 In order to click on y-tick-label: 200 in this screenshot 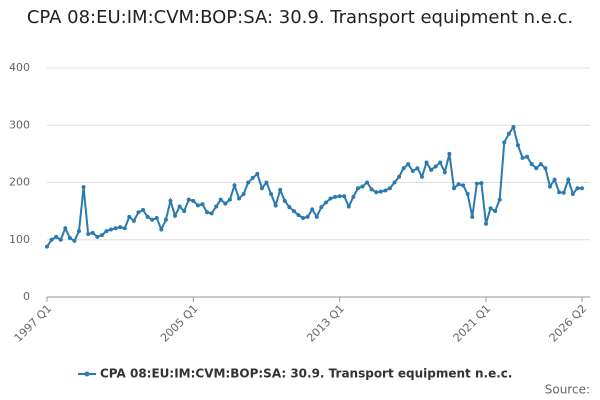, I will do `click(19, 182)`.